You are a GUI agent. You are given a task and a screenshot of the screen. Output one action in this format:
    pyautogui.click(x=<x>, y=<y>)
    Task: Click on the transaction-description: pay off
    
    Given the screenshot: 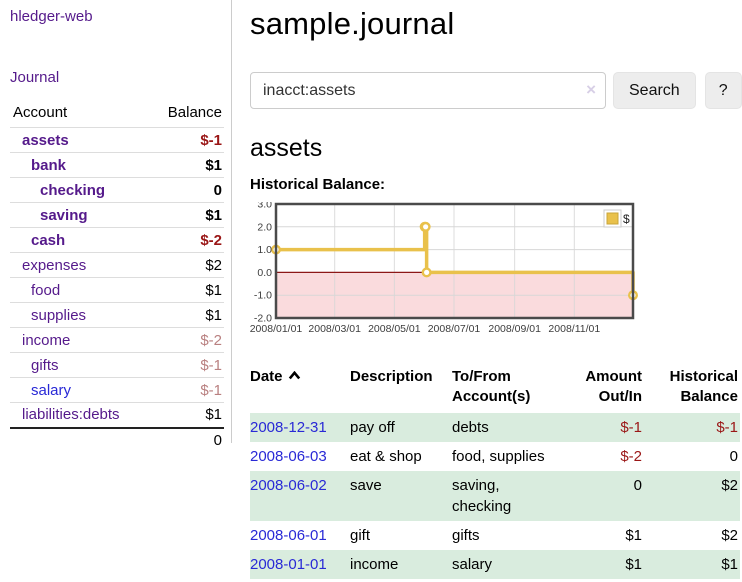 What is the action you would take?
    pyautogui.click(x=401, y=427)
    